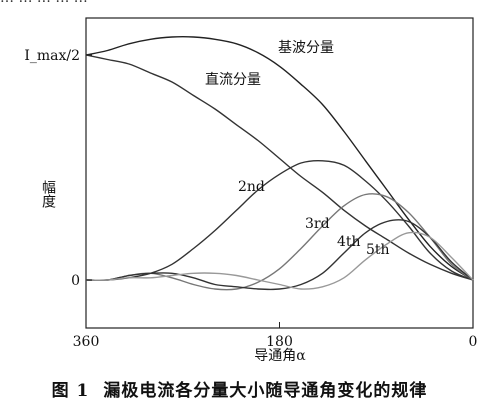 This screenshot has height=408, width=493. Describe the element at coordinates (251, 187) in the screenshot. I see `series-label-3: 2nd` at that location.